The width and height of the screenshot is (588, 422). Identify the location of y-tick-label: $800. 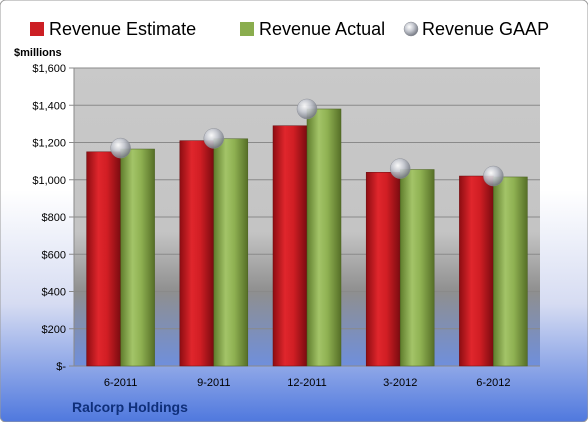
(54, 218).